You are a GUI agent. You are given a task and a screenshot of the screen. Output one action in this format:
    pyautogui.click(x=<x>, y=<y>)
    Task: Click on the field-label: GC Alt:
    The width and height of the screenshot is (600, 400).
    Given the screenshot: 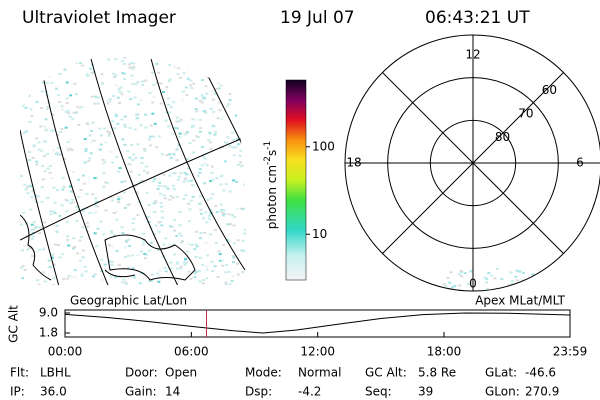 What is the action you would take?
    pyautogui.click(x=386, y=373)
    